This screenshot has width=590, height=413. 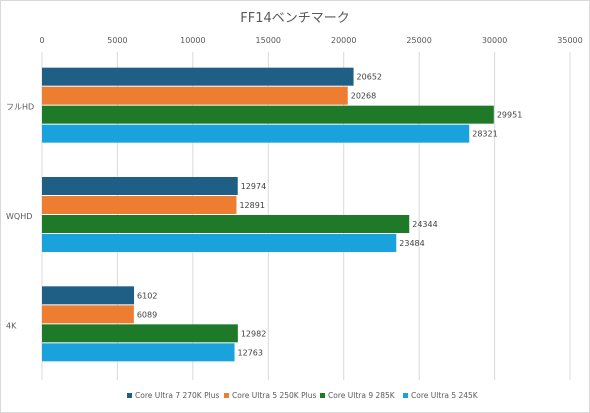 What do you see at coordinates (295, 18) in the screenshot?
I see `chart-title: FF14ベンチマーク` at bounding box center [295, 18].